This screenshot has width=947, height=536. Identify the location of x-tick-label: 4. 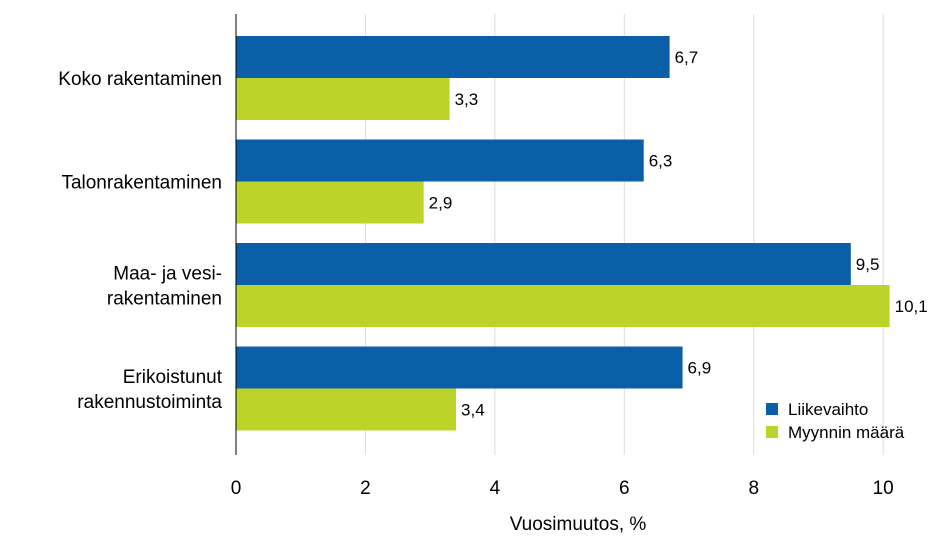
(495, 488).